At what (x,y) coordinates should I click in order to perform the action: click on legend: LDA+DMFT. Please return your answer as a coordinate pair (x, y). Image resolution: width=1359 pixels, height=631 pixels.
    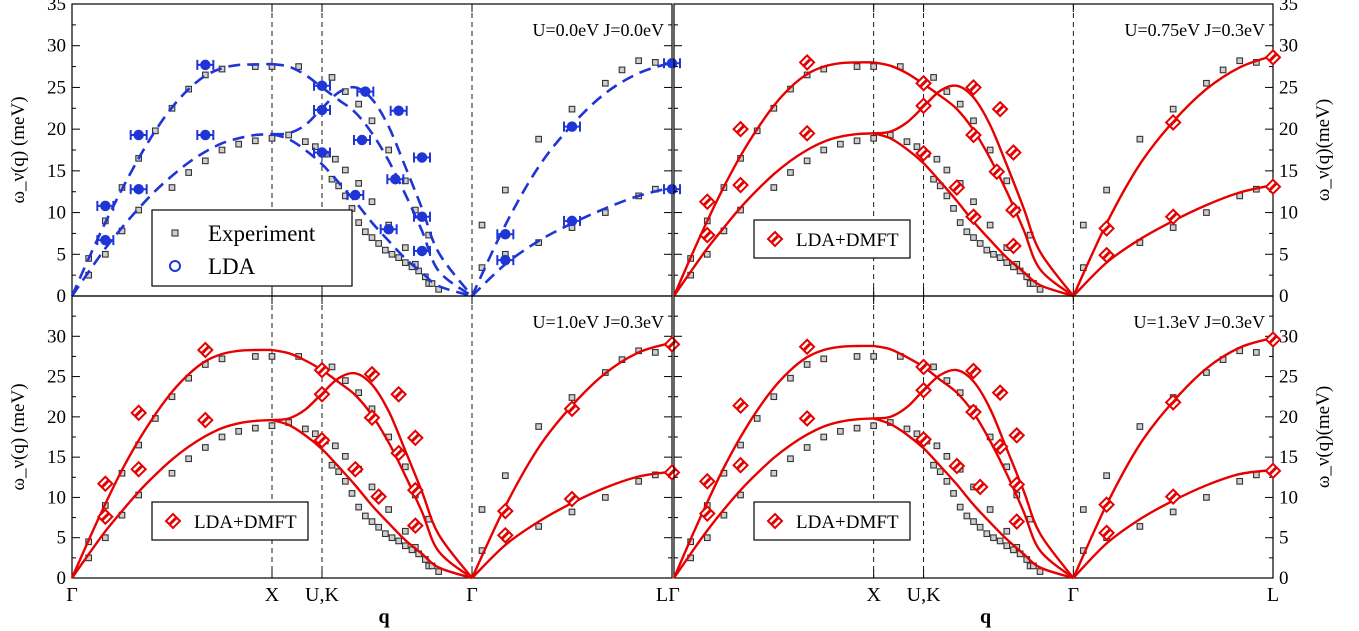
    Looking at the image, I should click on (230, 521).